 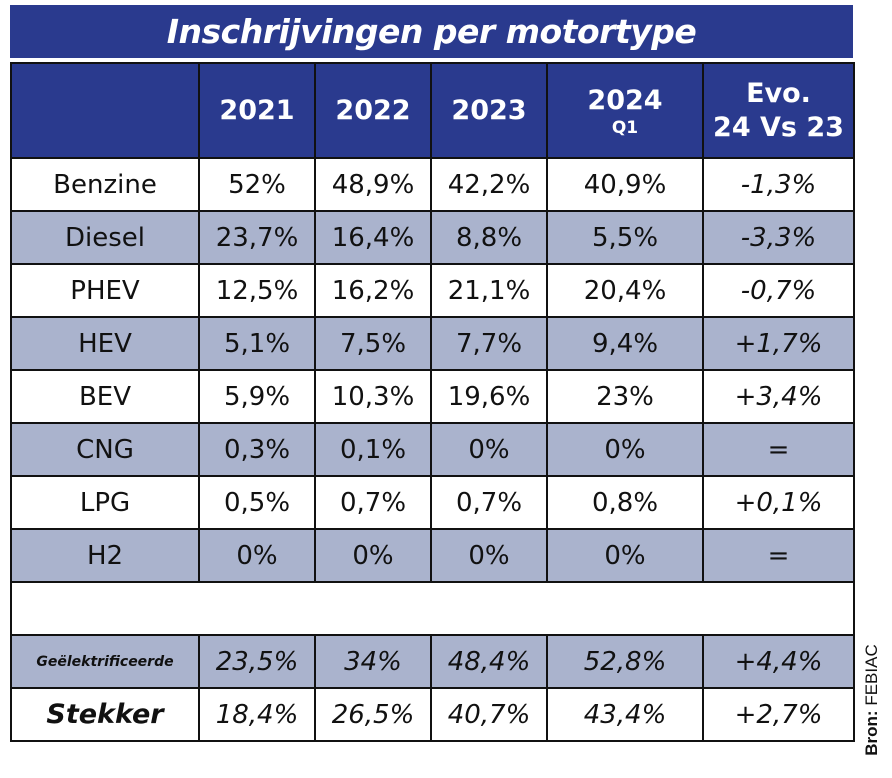 I want to click on cell-2022: 0,1%, so click(x=373, y=449).